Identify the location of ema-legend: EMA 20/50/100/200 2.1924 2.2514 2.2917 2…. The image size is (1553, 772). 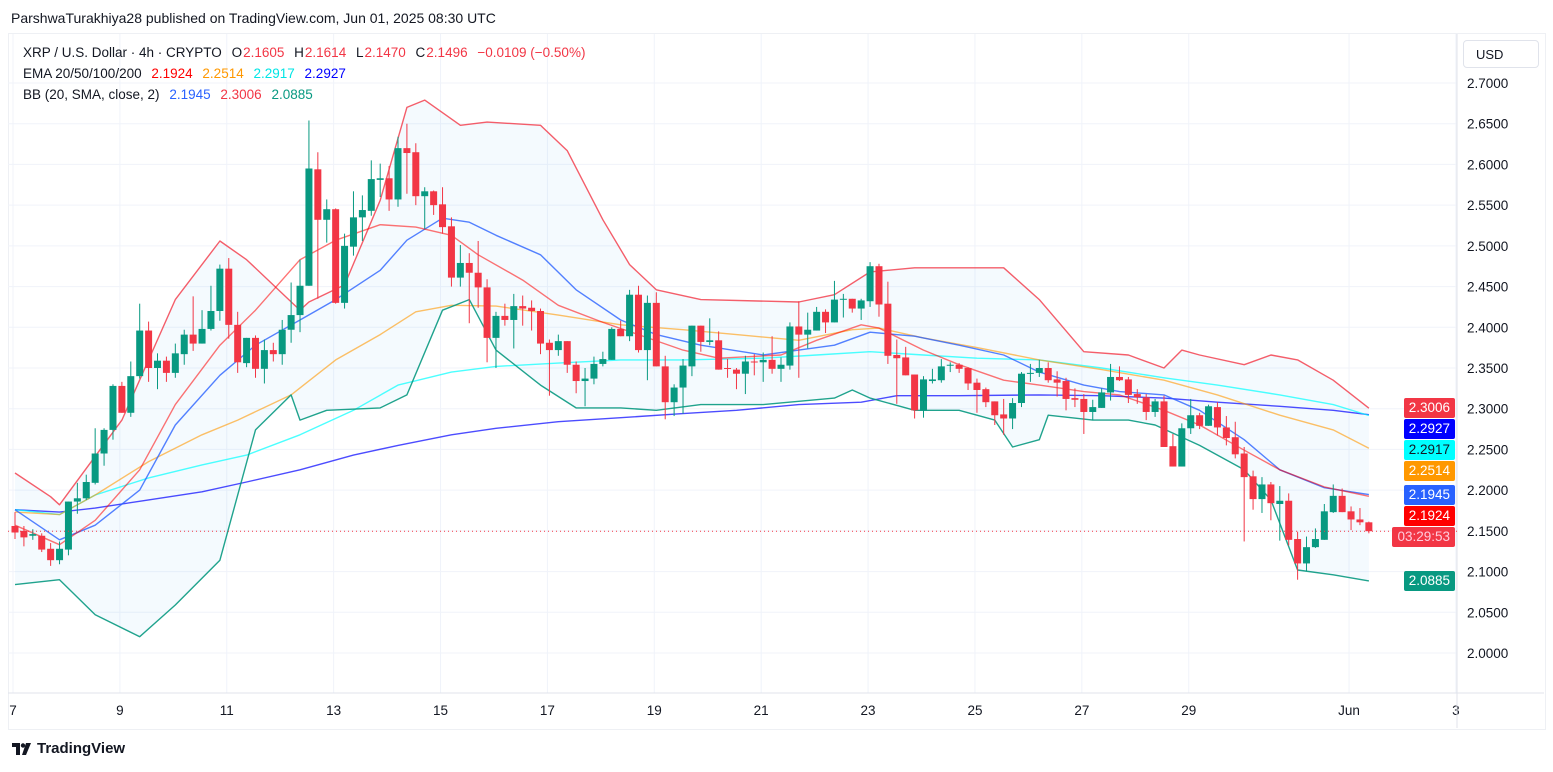
(187, 73).